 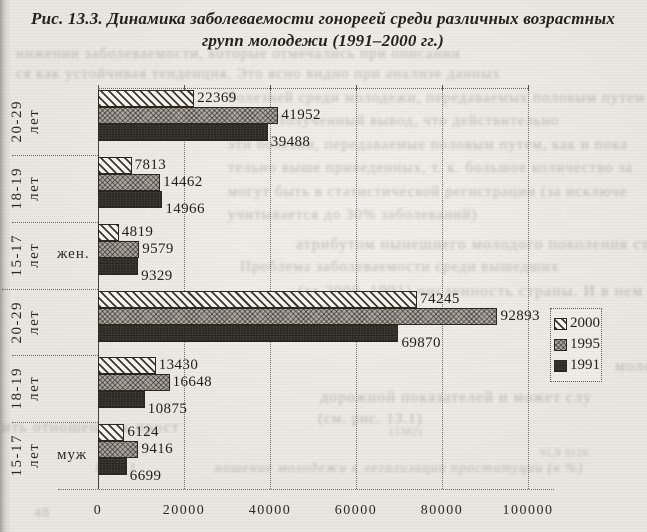 I want to click on bar-value-муж-20-29-1995: 92893, so click(x=520, y=315).